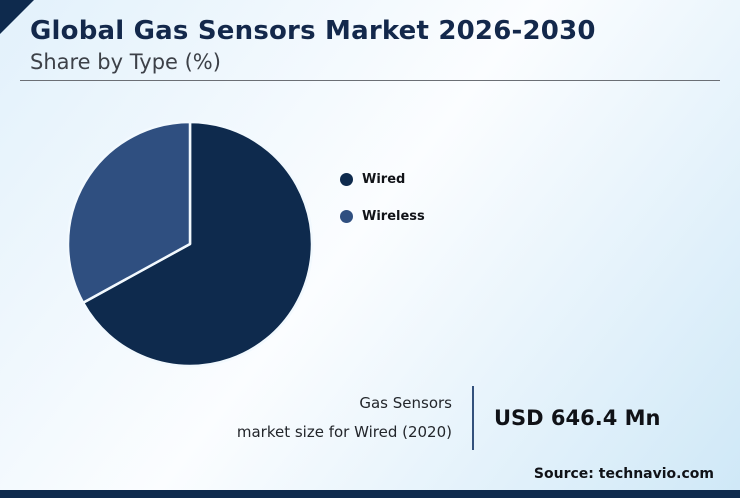 Image resolution: width=740 pixels, height=498 pixels. What do you see at coordinates (313, 31) in the screenshot?
I see `page-title: Global Gas Sensors Market 2026-2030` at bounding box center [313, 31].